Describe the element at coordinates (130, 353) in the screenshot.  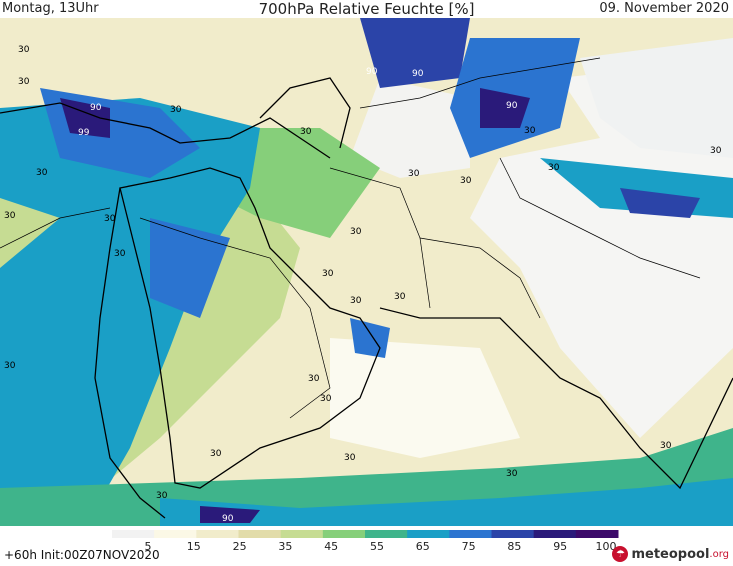
I see `coastline-africa` at that location.